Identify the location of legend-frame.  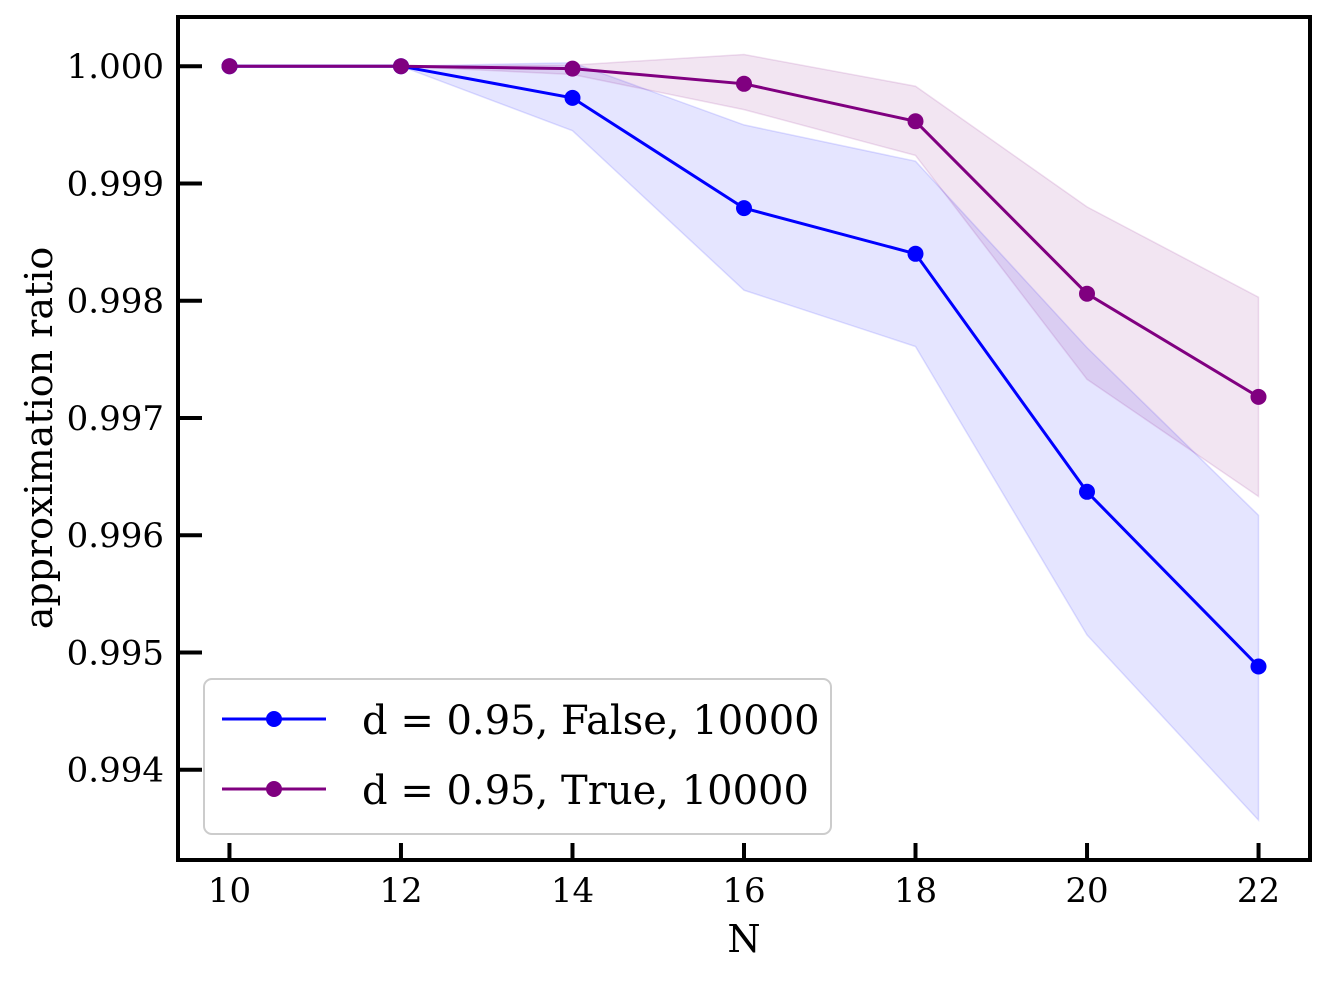
(517, 756).